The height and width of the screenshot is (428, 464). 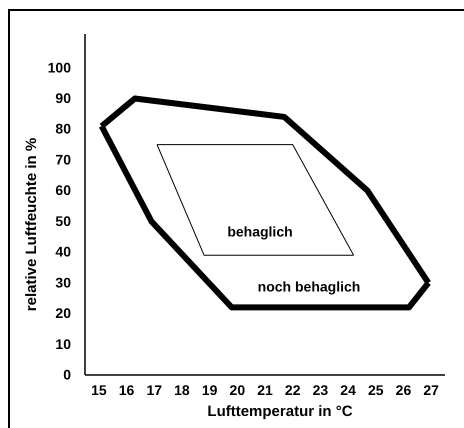 I want to click on y-tick-label: 80, so click(x=63, y=128).